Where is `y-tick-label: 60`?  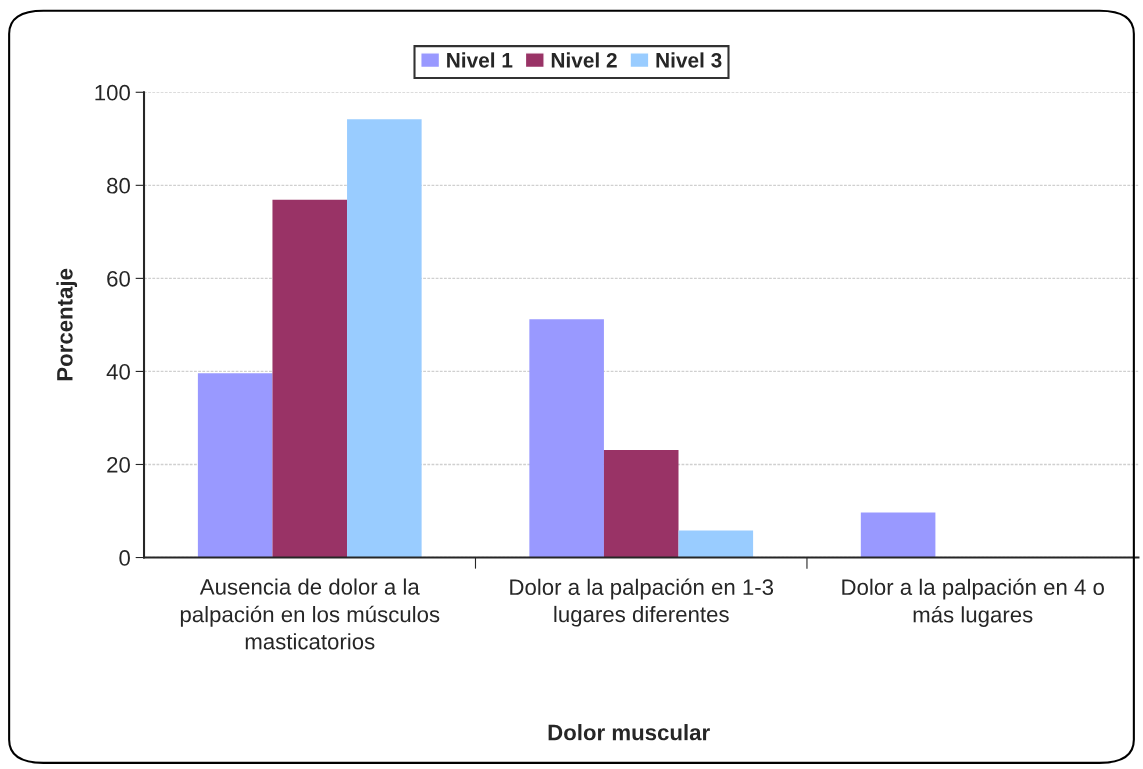 y-tick-label: 60 is located at coordinates (118, 278).